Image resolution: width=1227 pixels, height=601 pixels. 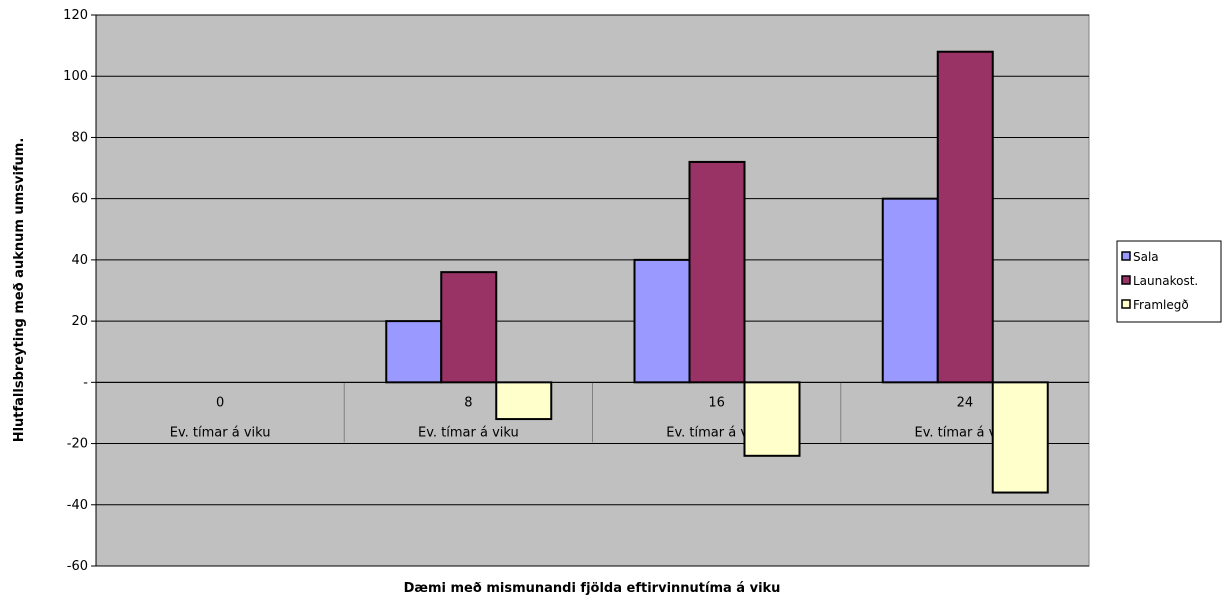 What do you see at coordinates (1161, 305) in the screenshot?
I see `legend-label: Framlegð` at bounding box center [1161, 305].